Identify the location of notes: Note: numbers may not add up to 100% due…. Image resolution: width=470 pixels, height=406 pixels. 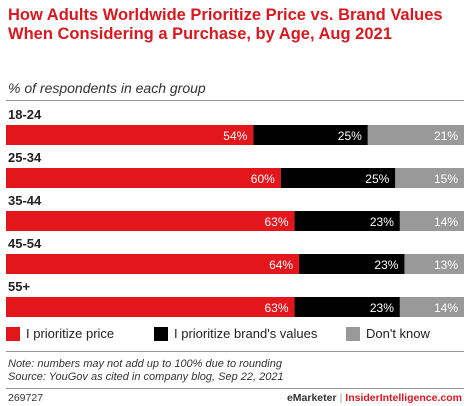
(146, 370).